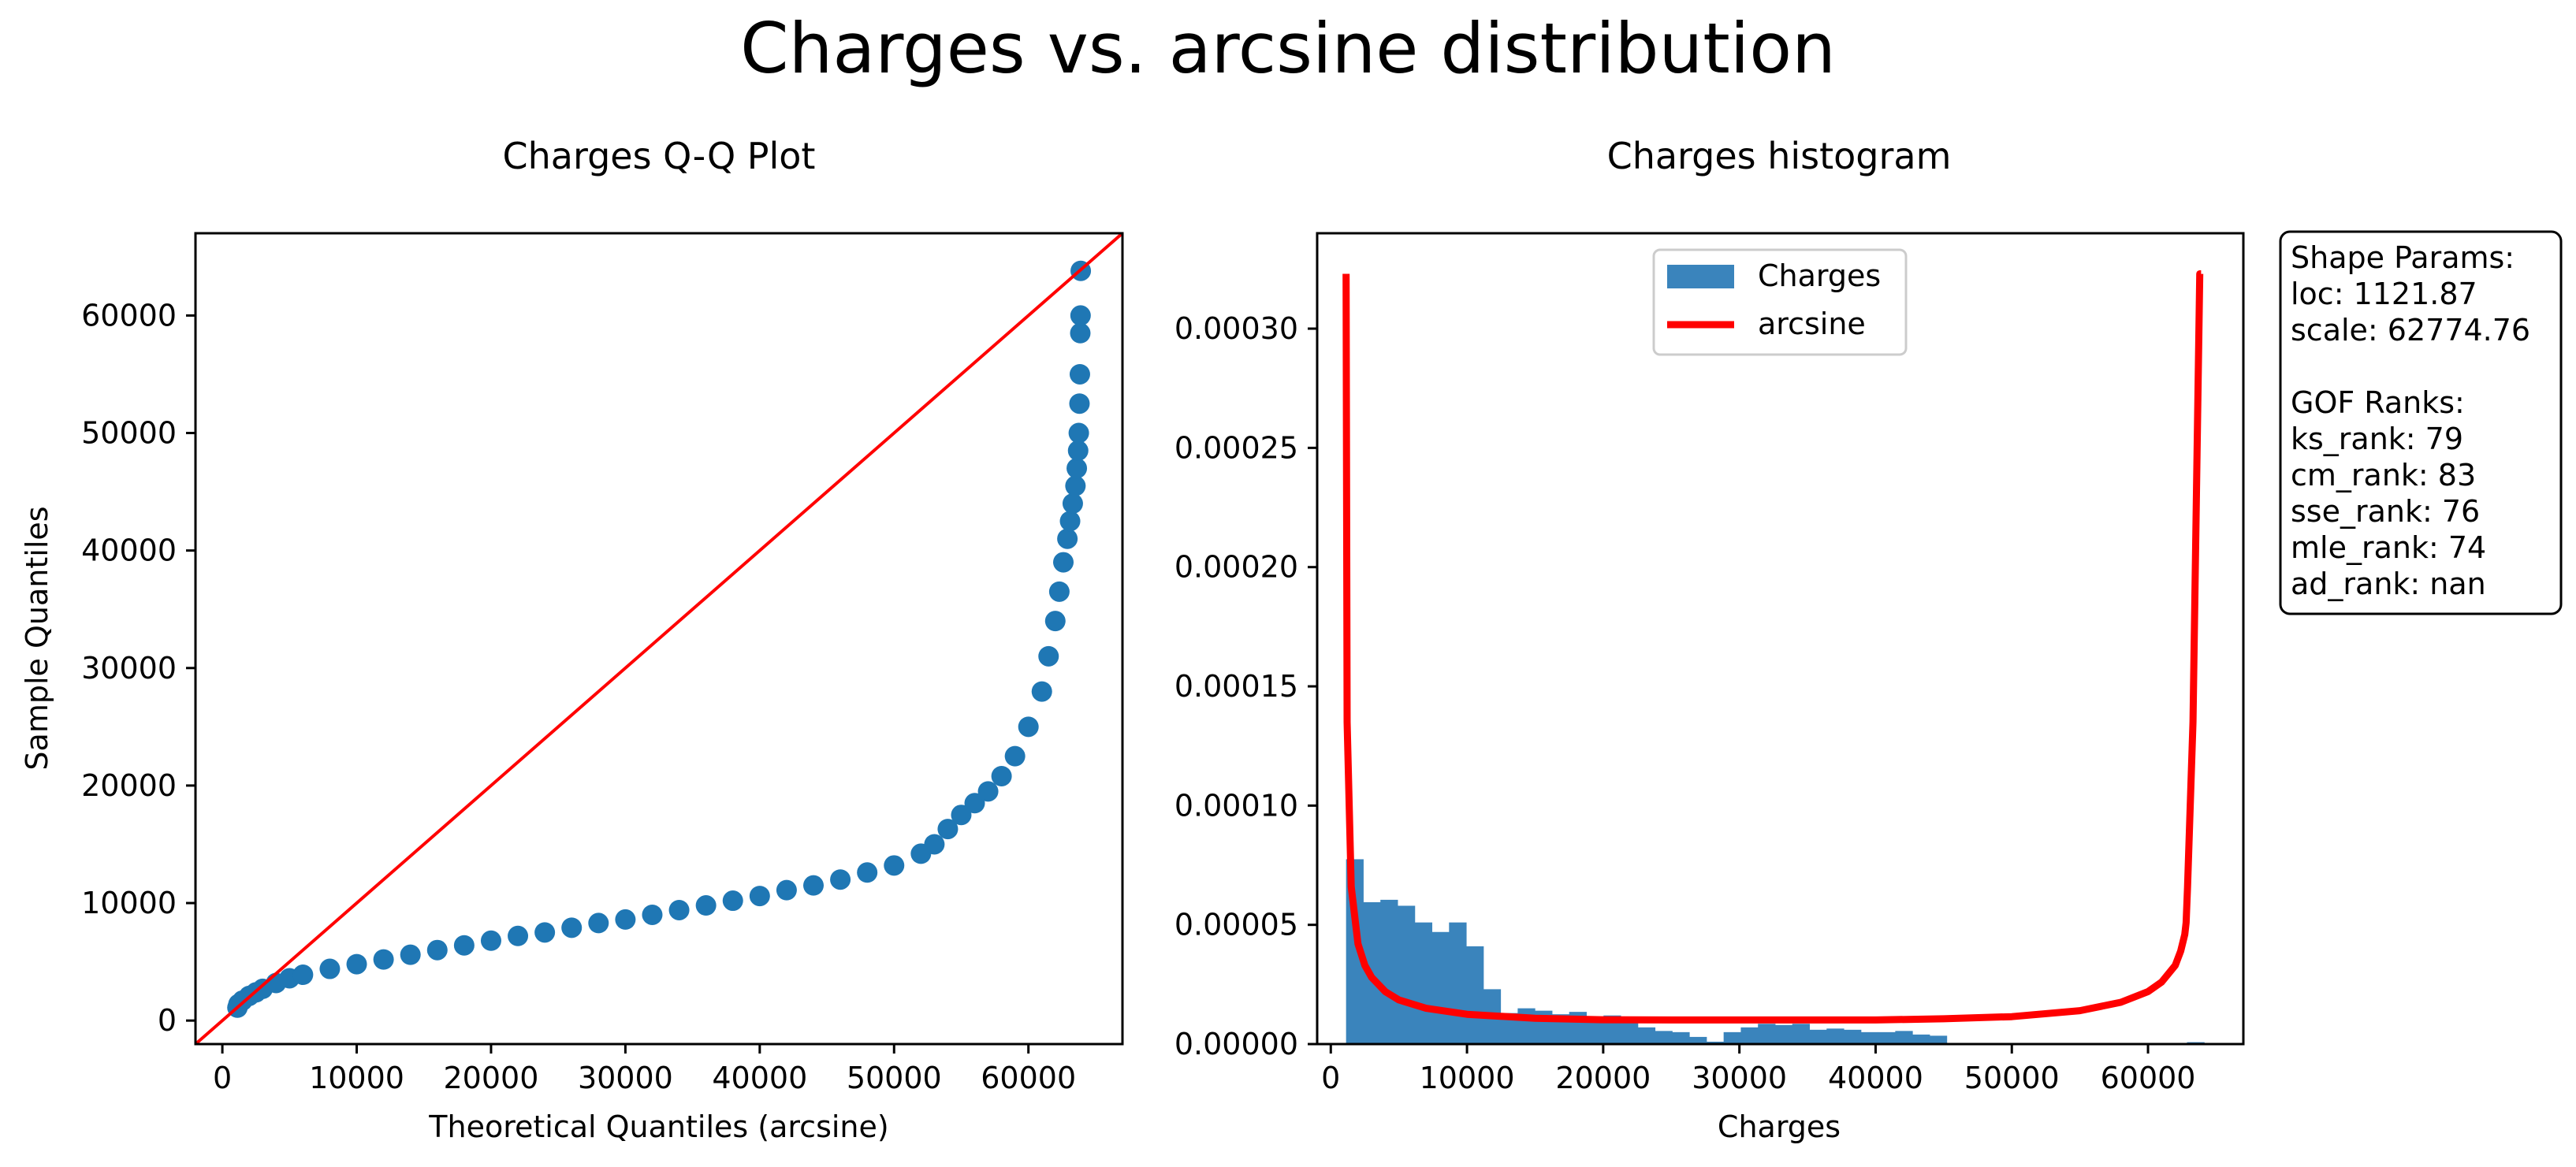 The width and height of the screenshot is (2576, 1167). I want to click on histogram-x-tick-label: 50000, so click(2012, 1078).